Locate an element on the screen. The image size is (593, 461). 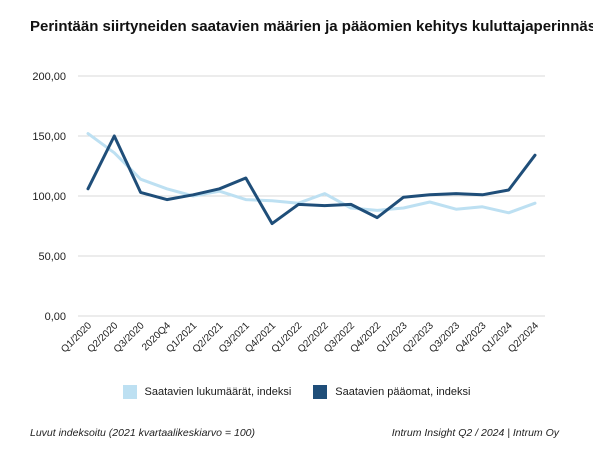
y-tick-label: 200,00 is located at coordinates (49, 77).